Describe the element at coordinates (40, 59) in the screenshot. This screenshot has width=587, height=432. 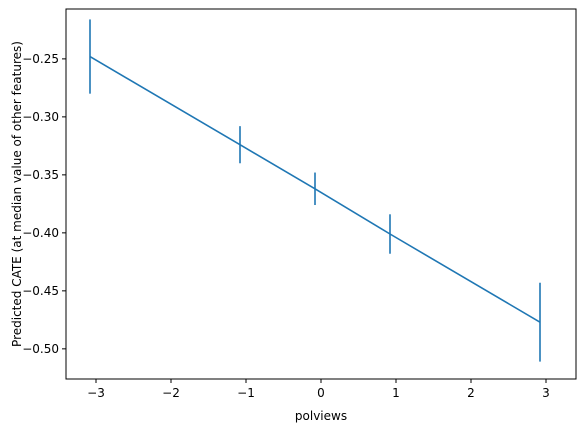
I see `y-tick-label: −0.25` at that location.